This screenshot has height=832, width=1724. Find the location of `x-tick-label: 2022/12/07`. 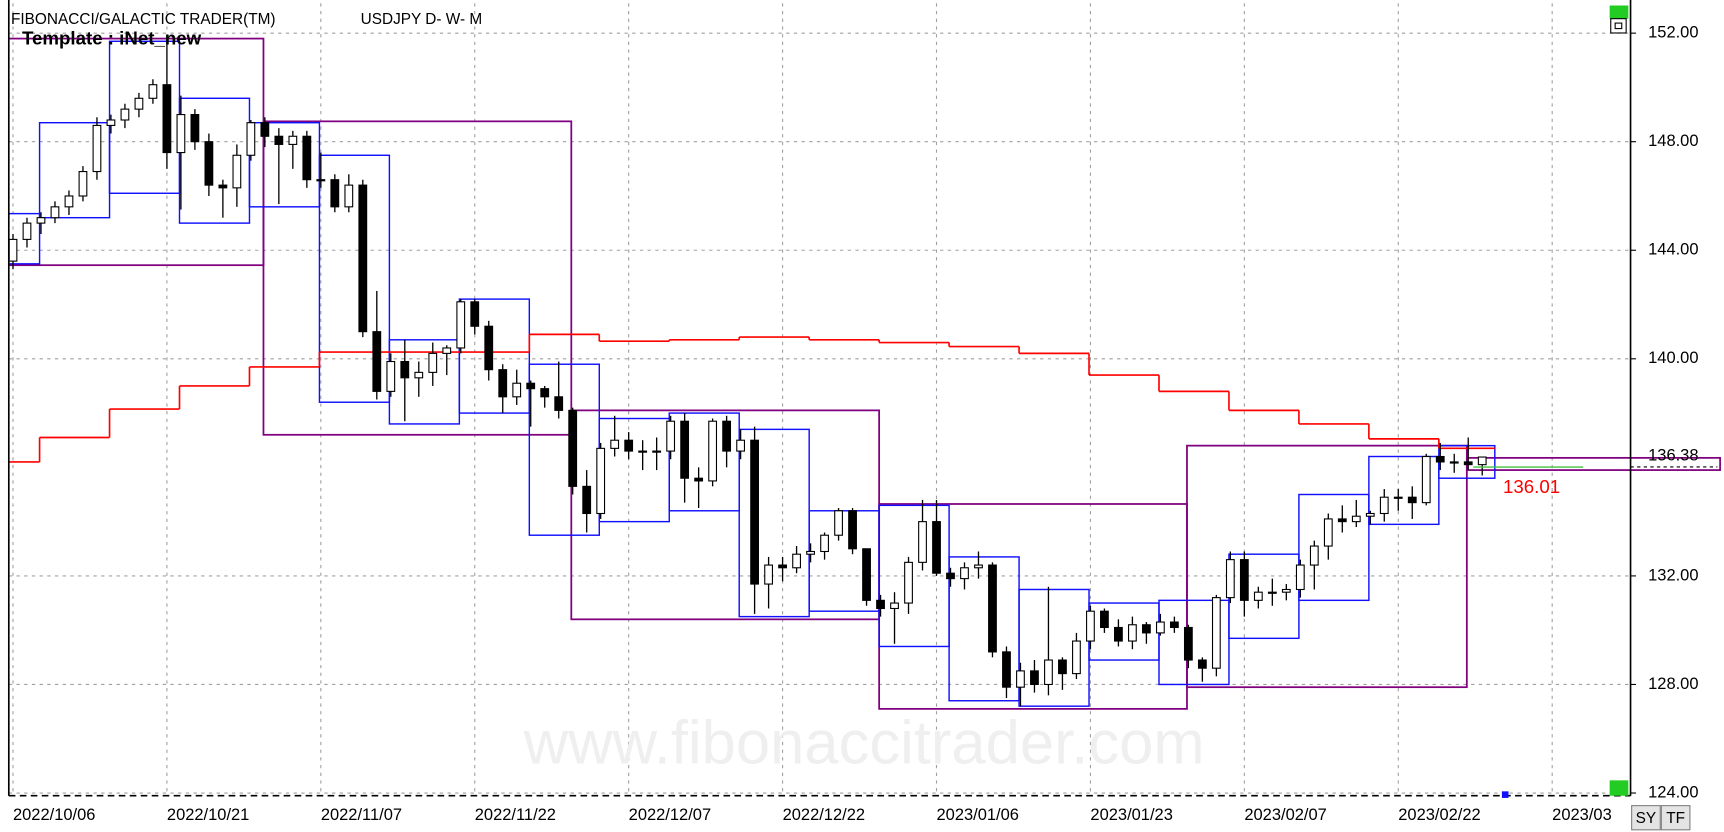

x-tick-label: 2022/12/07 is located at coordinates (670, 815).